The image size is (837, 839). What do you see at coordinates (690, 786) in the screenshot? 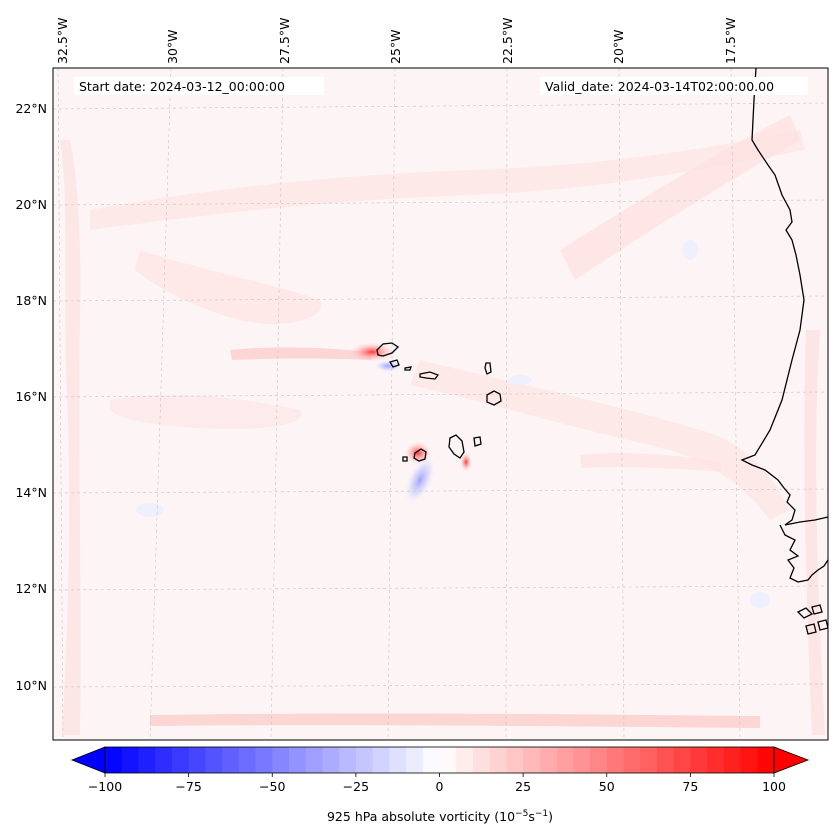
I see `colorbar-tick-label: 75` at bounding box center [690, 786].